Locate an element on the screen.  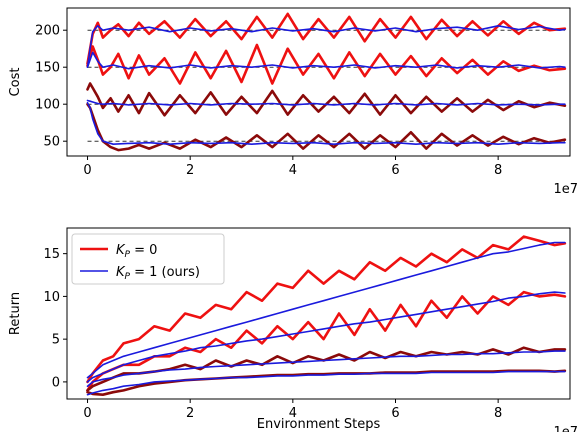
x-axis-label: Environment Steps is located at coordinates (319, 424).